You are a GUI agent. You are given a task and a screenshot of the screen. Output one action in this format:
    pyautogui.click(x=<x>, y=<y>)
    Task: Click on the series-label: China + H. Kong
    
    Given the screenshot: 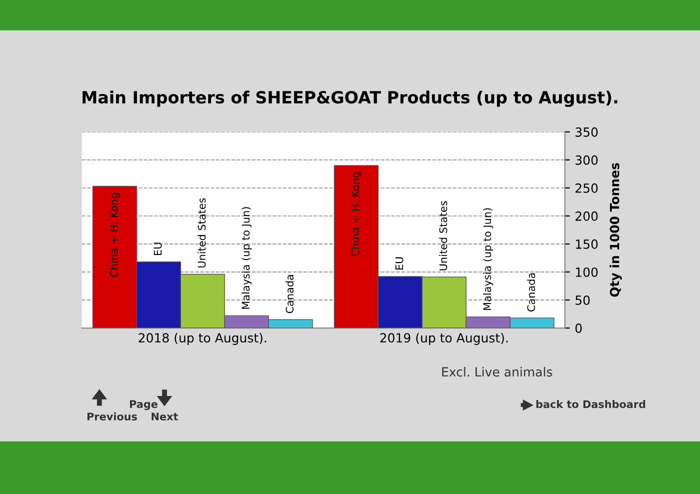 What is the action you would take?
    pyautogui.click(x=356, y=214)
    